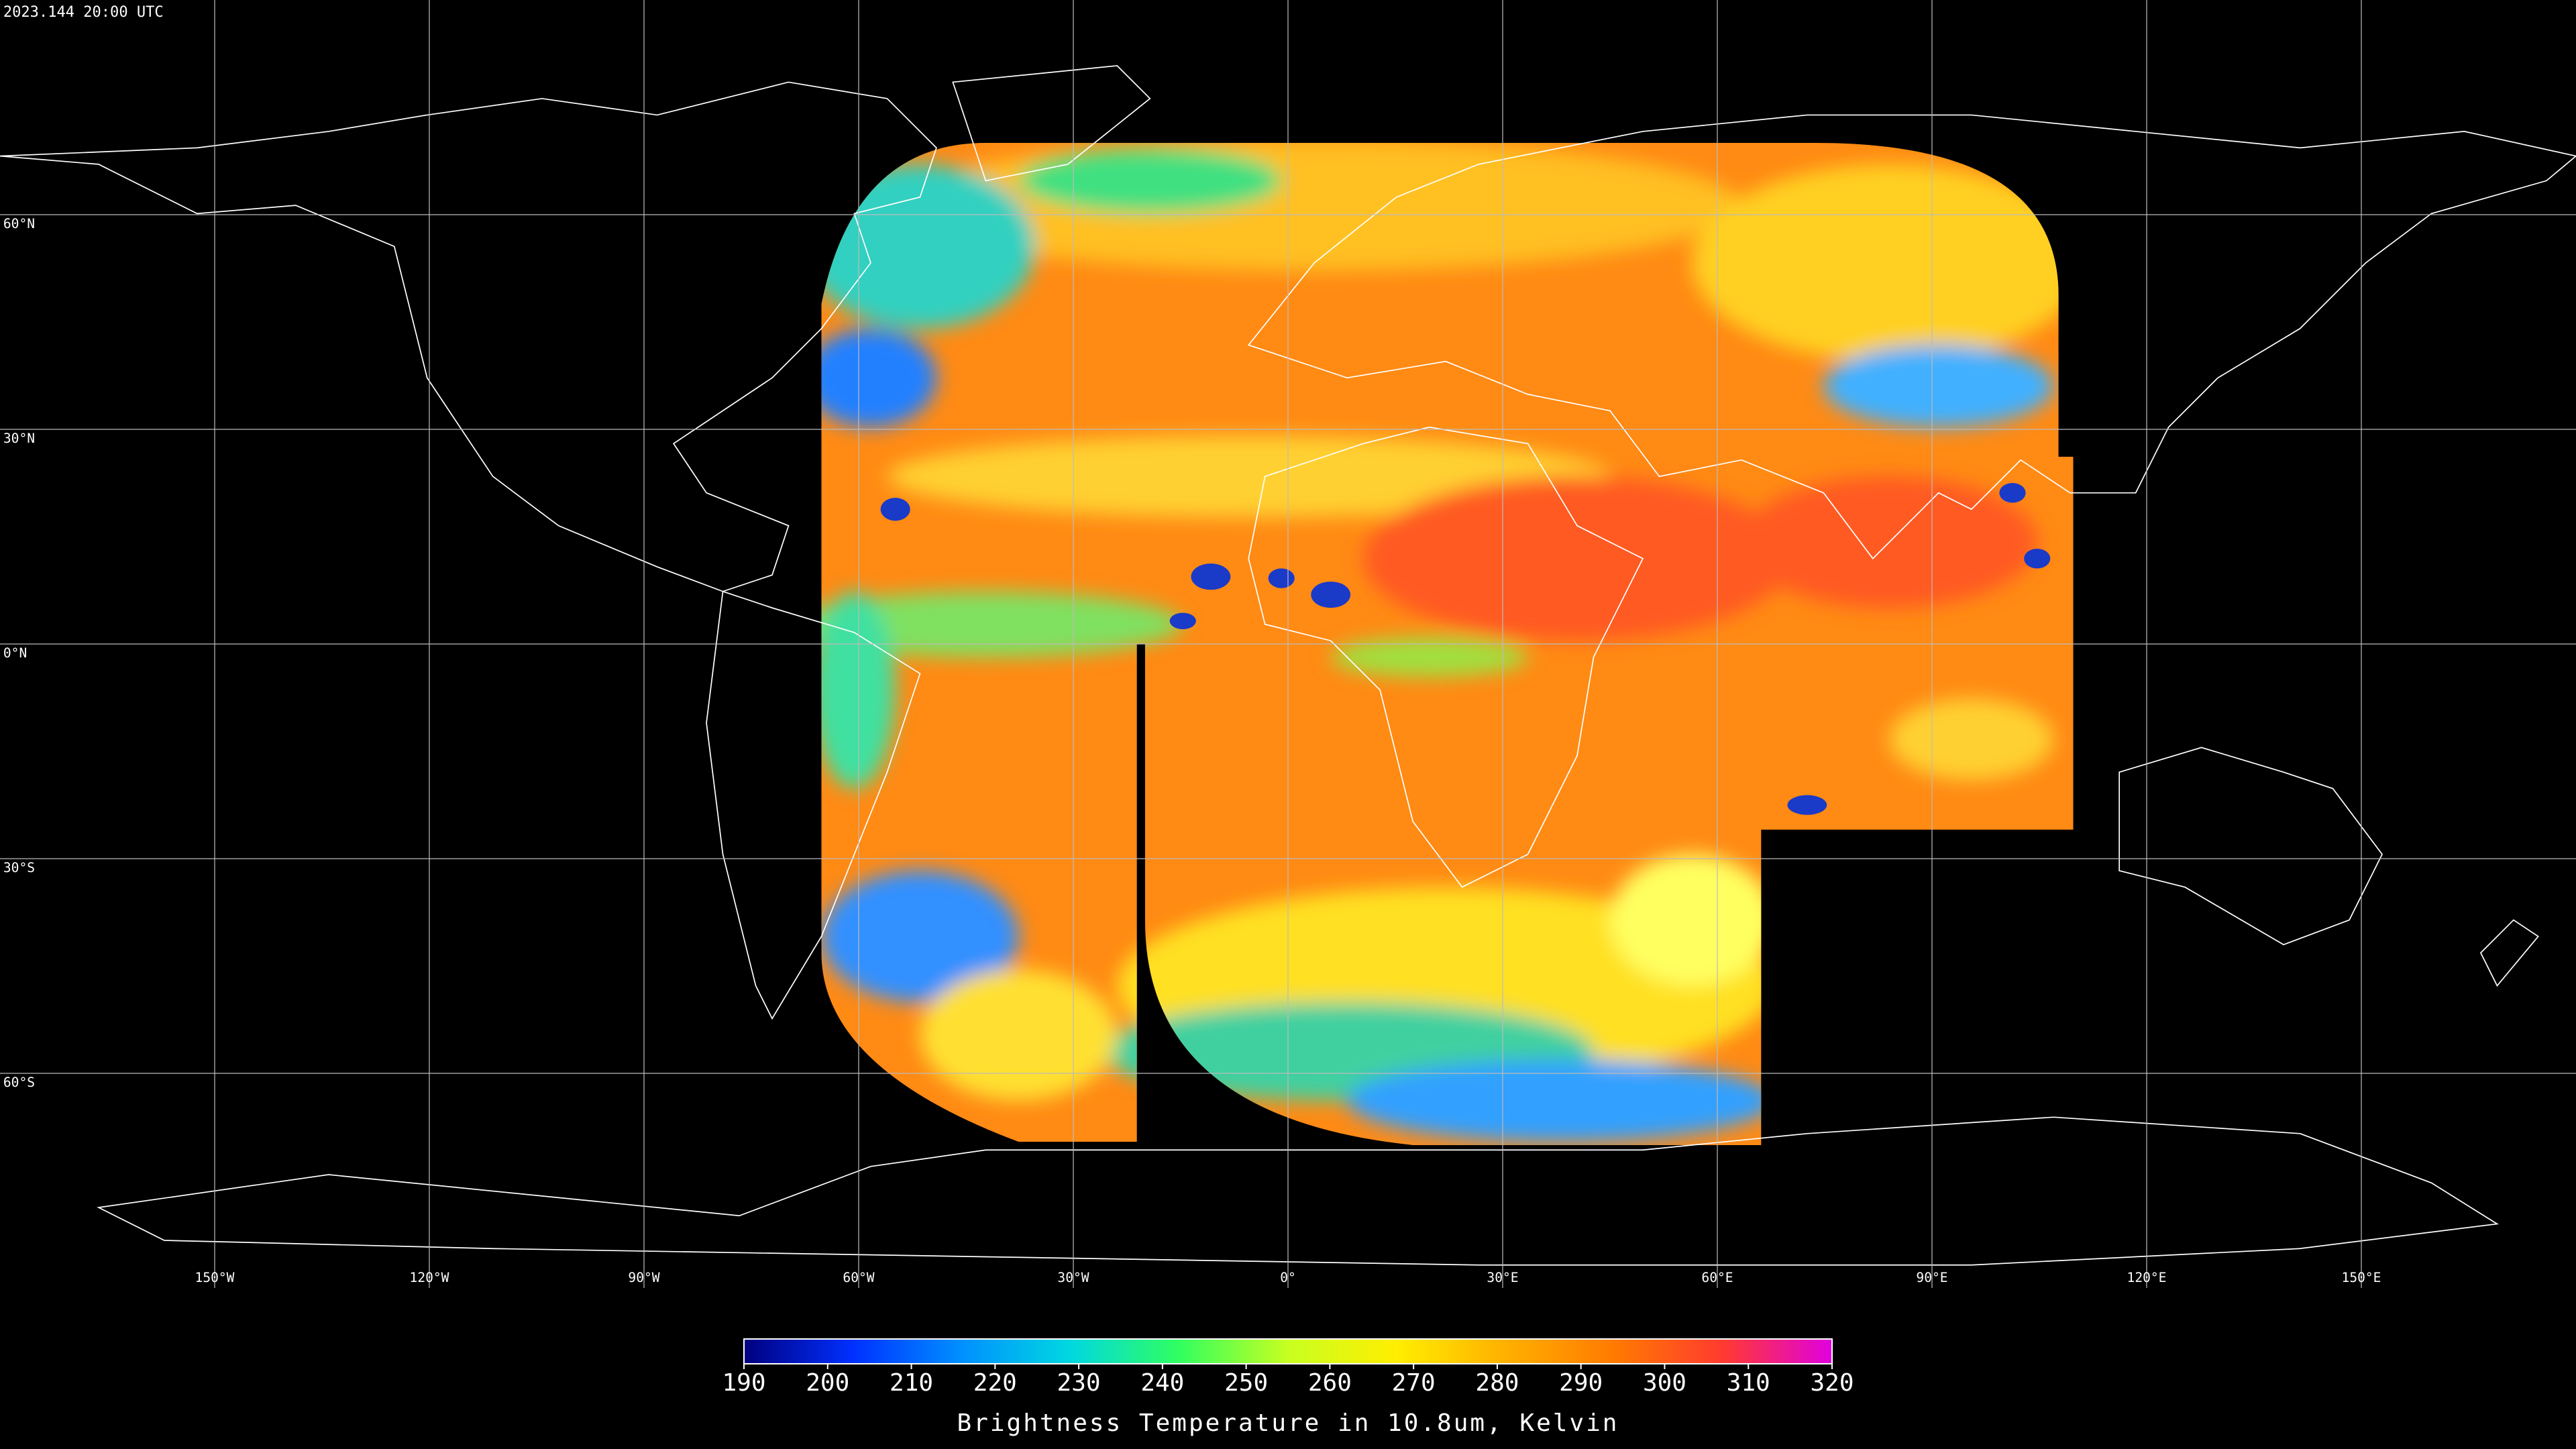 The width and height of the screenshot is (2576, 1449). What do you see at coordinates (1664, 1383) in the screenshot?
I see `colorbar-tick-label: 300` at bounding box center [1664, 1383].